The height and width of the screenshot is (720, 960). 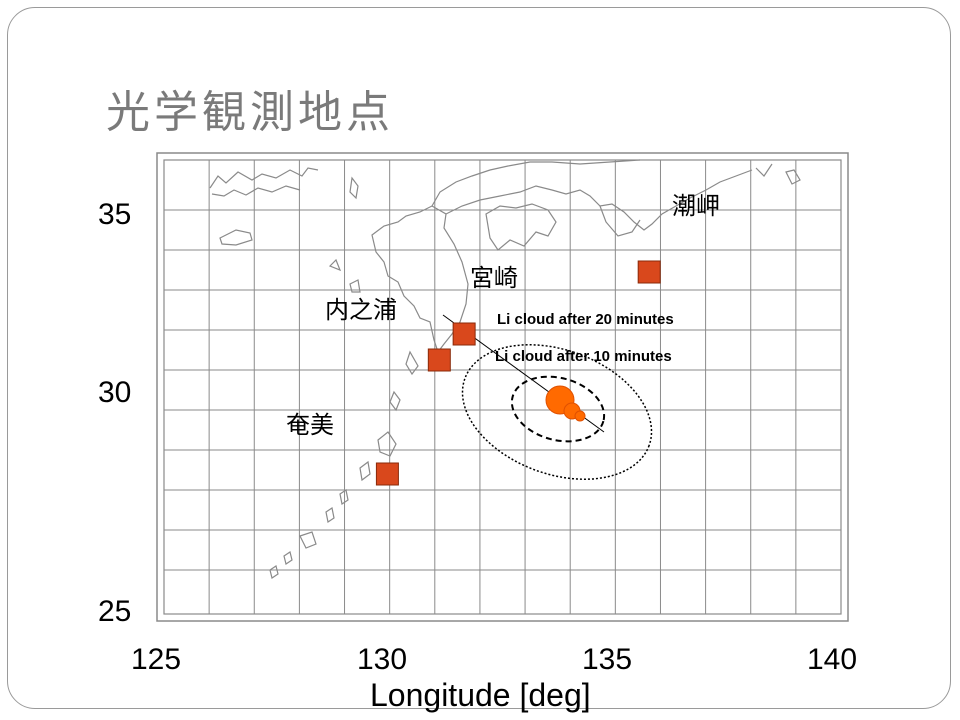 I want to click on y-tick-25: 25, so click(x=114, y=611).